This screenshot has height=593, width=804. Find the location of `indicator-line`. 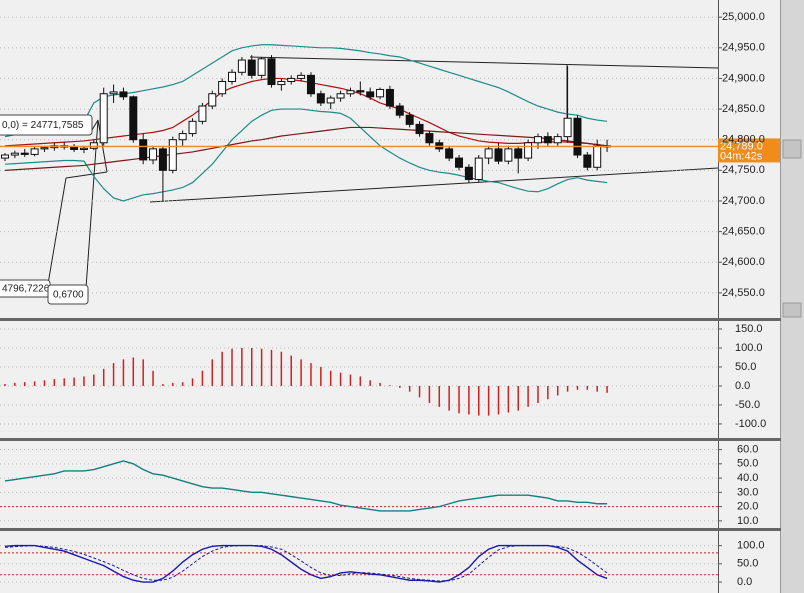

indicator-line is located at coordinates (306, 563).